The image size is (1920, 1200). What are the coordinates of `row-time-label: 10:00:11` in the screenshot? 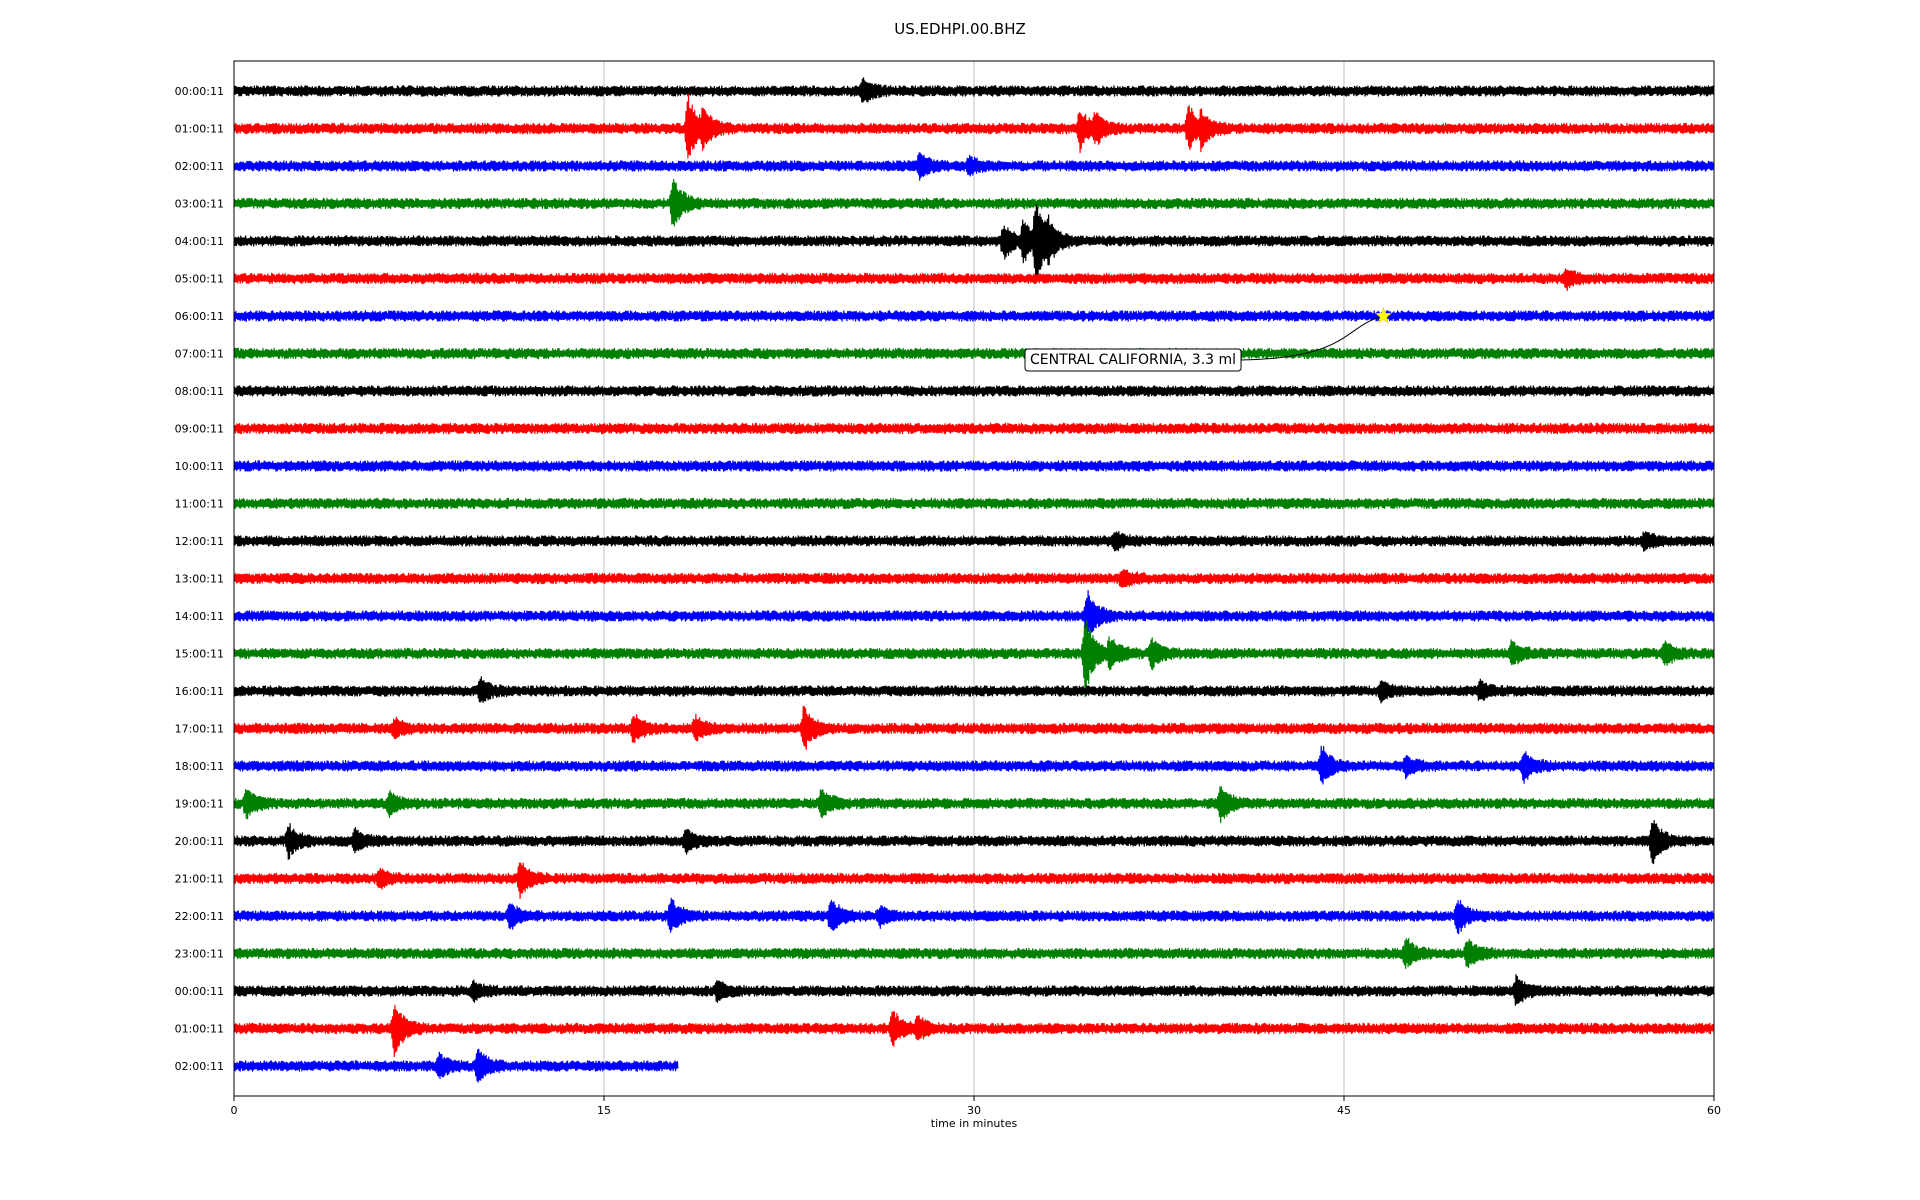 It's located at (199, 466).